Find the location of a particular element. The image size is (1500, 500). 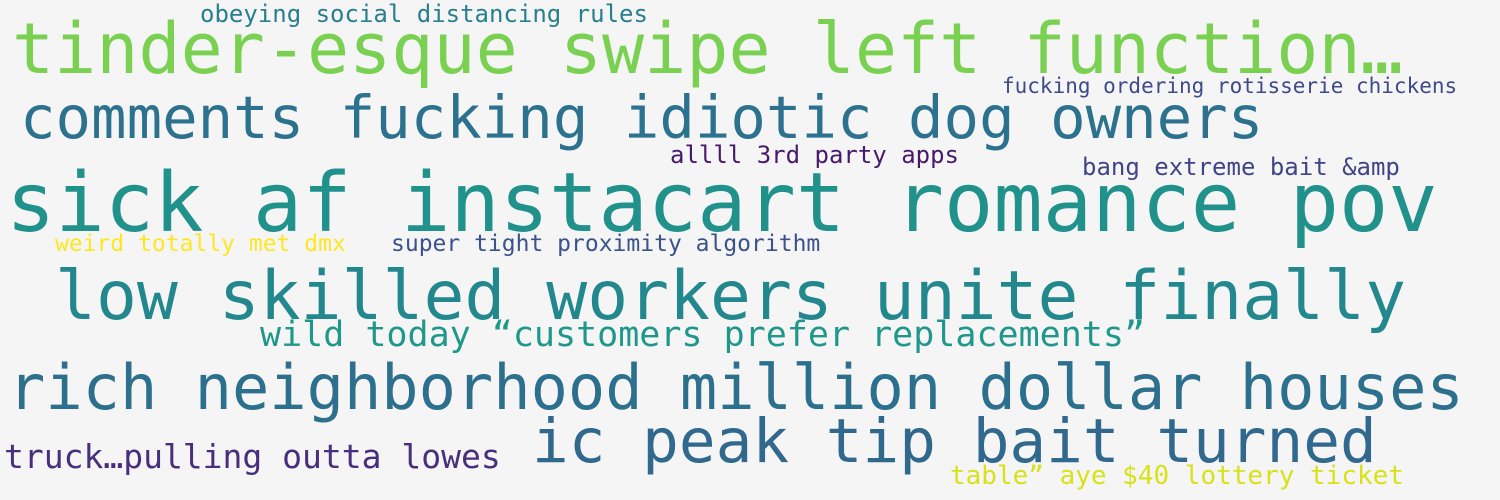

phrase-allll-3rd-party-apps: allll 3rd party apps is located at coordinates (814, 155).